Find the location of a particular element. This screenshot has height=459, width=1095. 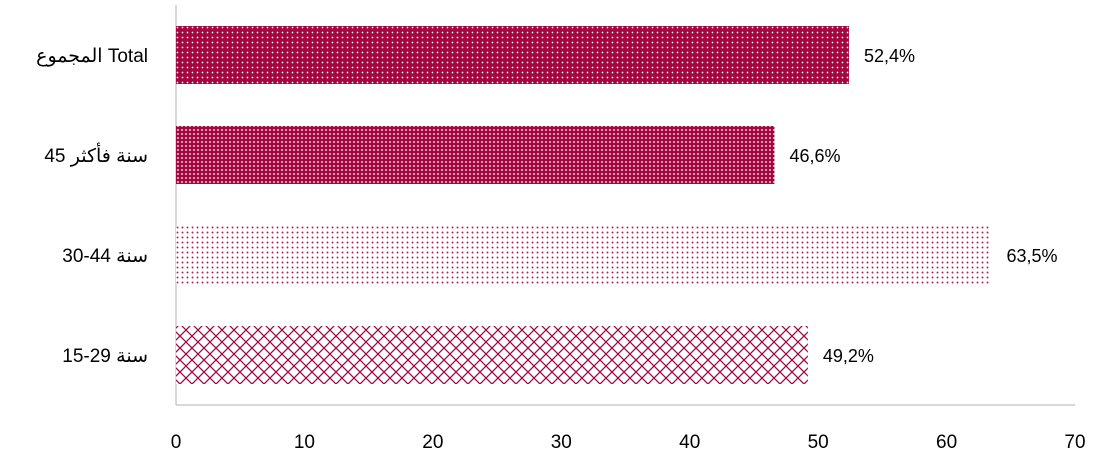

x-tick-label: 50 is located at coordinates (818, 442).